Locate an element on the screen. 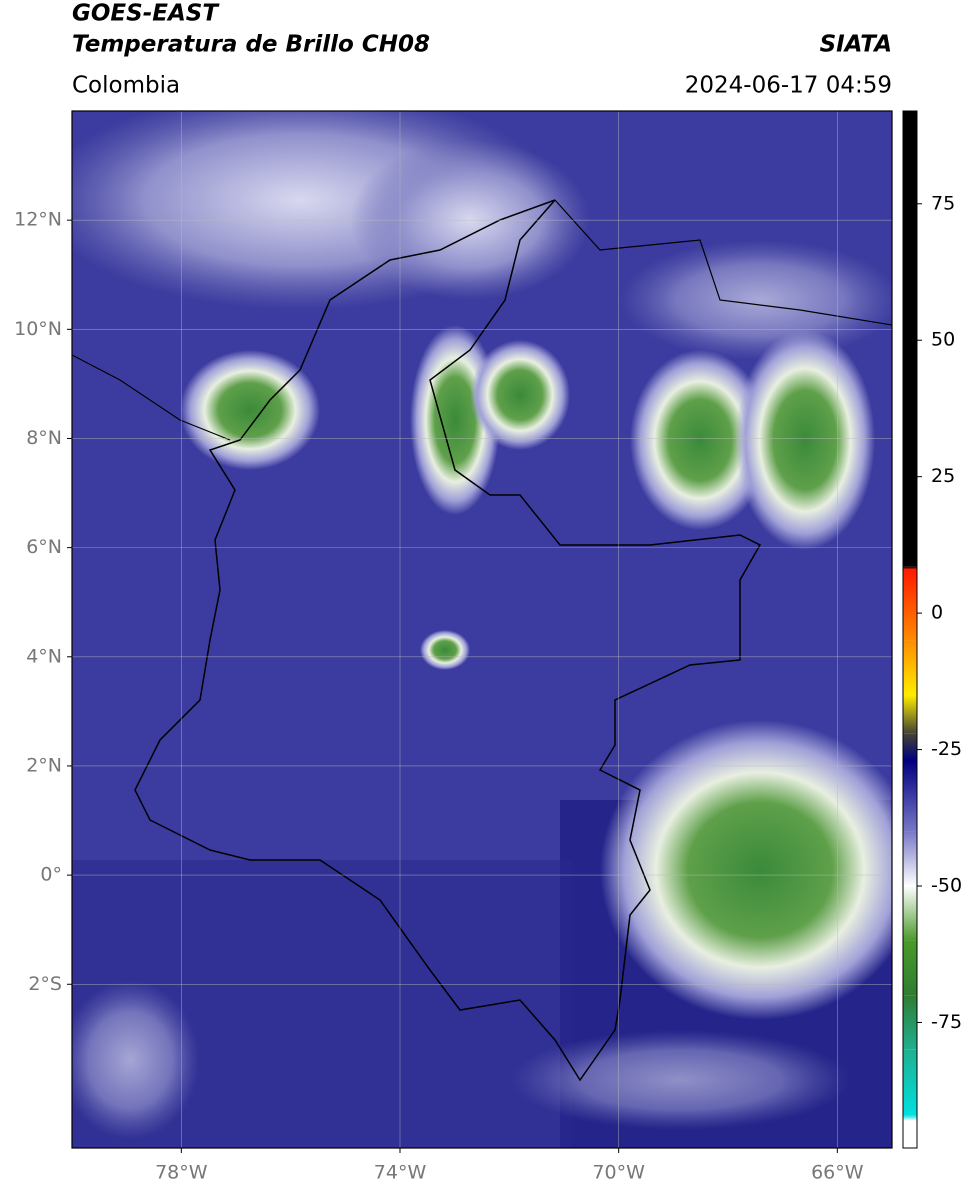 This screenshot has width=966, height=1190. y-tick-label: 2°S is located at coordinates (45, 984).